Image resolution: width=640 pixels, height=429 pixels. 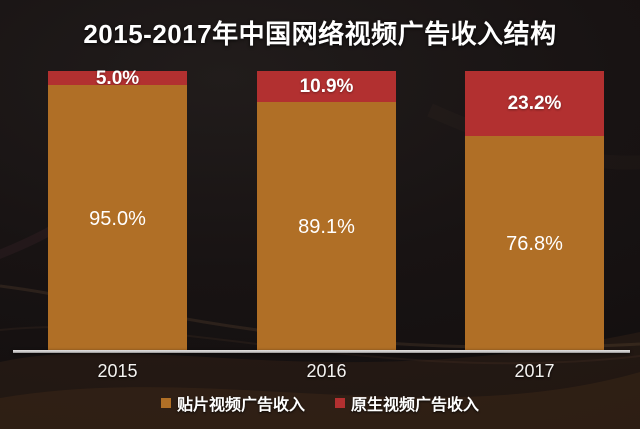 I want to click on data-label-native-2015: 5.0%, so click(x=117, y=78).